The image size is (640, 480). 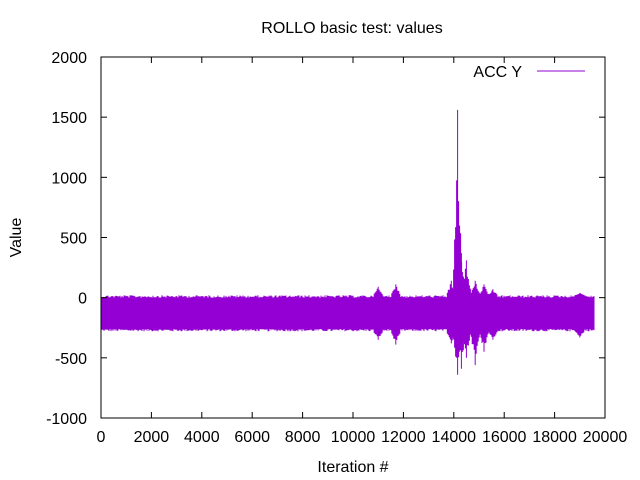 I want to click on y-tick-label: -1000, so click(x=66, y=419).